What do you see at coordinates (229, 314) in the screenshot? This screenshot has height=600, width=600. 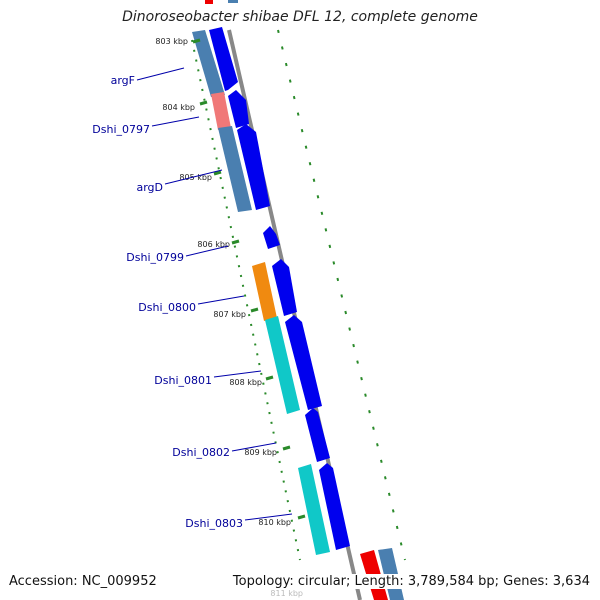 I see `tick-label: 807 kbp` at bounding box center [229, 314].